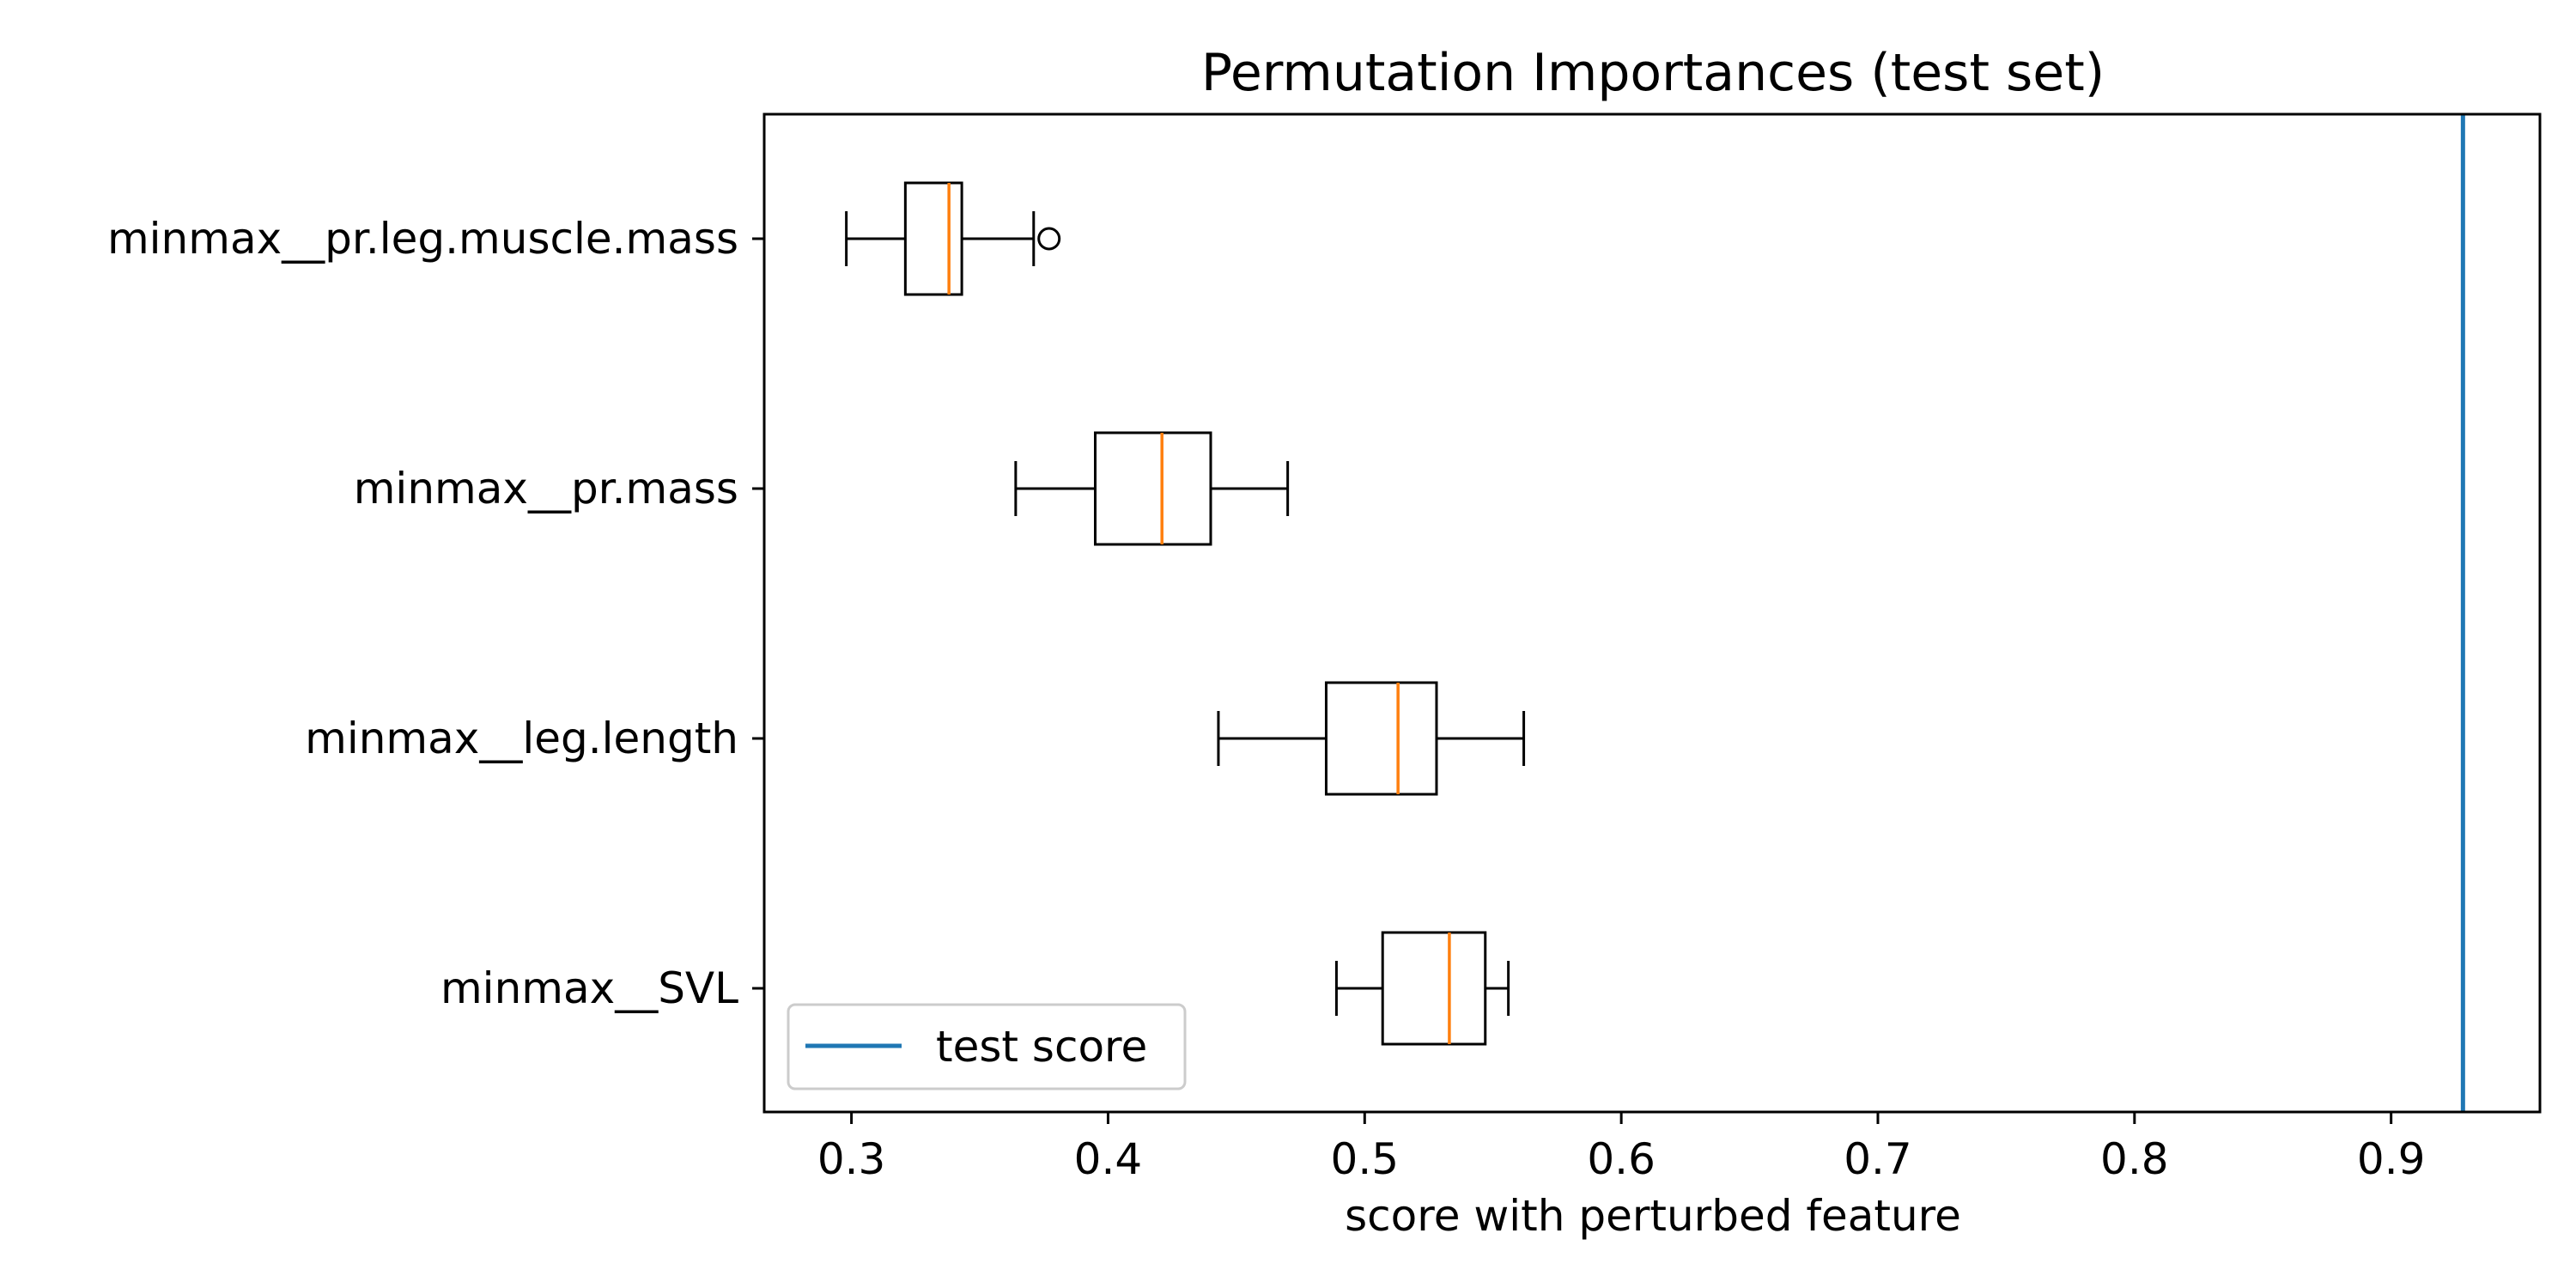 Image resolution: width=2576 pixels, height=1288 pixels. What do you see at coordinates (546, 488) in the screenshot?
I see `y-tick-label: minmax__pr.mass` at bounding box center [546, 488].